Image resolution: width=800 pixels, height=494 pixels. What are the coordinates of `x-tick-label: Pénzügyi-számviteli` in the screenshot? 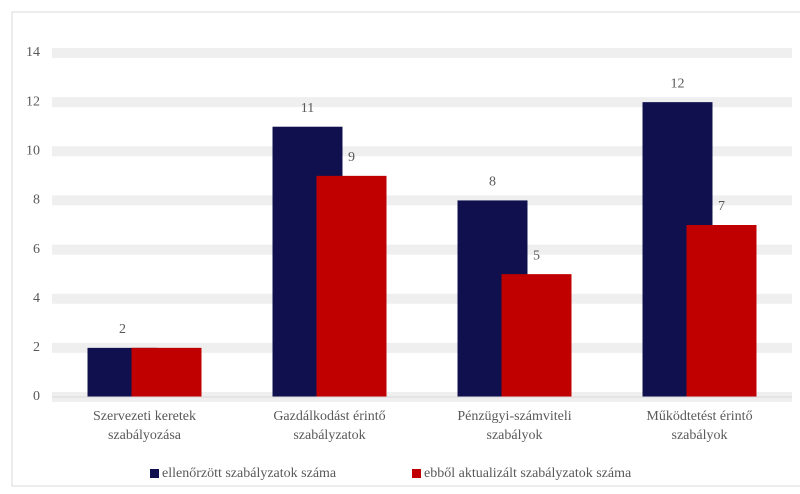 It's located at (514, 416).